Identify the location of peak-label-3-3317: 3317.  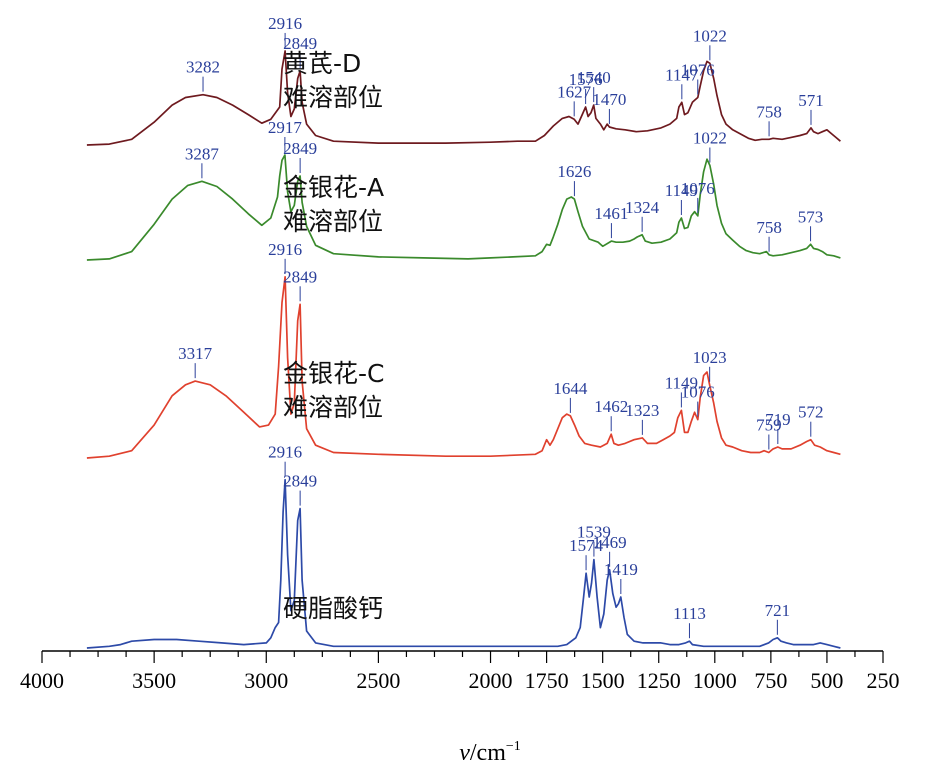
(195, 353).